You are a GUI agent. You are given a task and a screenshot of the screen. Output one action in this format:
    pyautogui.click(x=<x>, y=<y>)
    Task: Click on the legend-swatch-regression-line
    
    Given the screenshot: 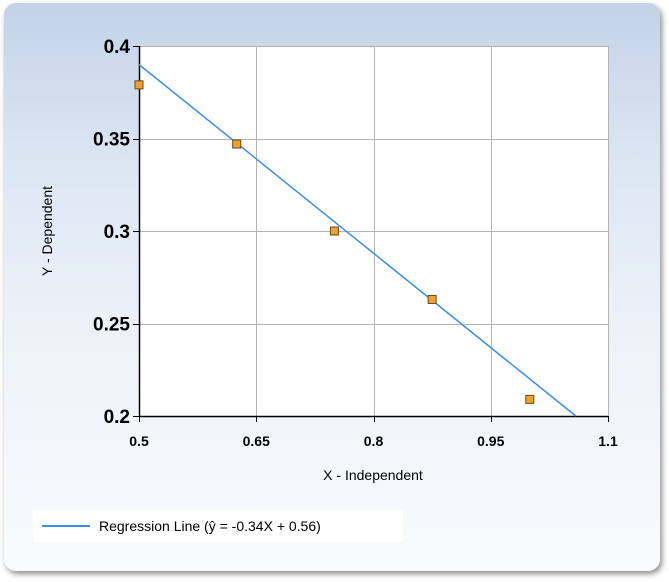 What is the action you would take?
    pyautogui.click(x=66, y=526)
    